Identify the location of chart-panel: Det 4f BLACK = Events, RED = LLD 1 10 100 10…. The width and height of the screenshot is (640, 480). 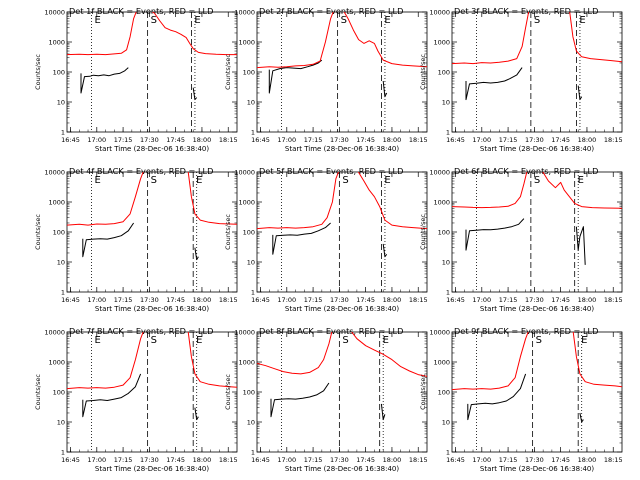
(136, 239).